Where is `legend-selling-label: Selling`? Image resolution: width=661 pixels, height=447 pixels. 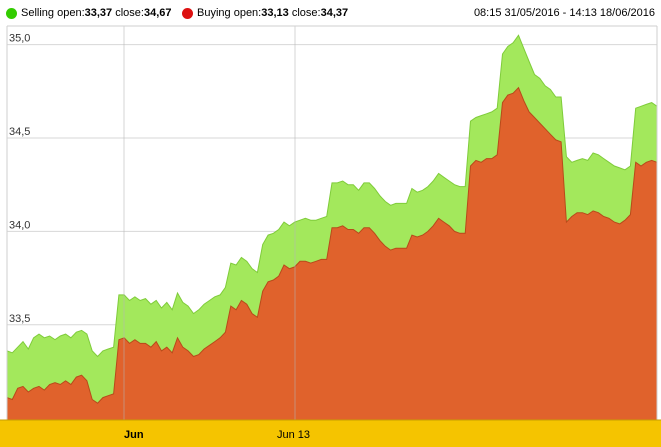
legend-selling-label: Selling is located at coordinates (38, 13).